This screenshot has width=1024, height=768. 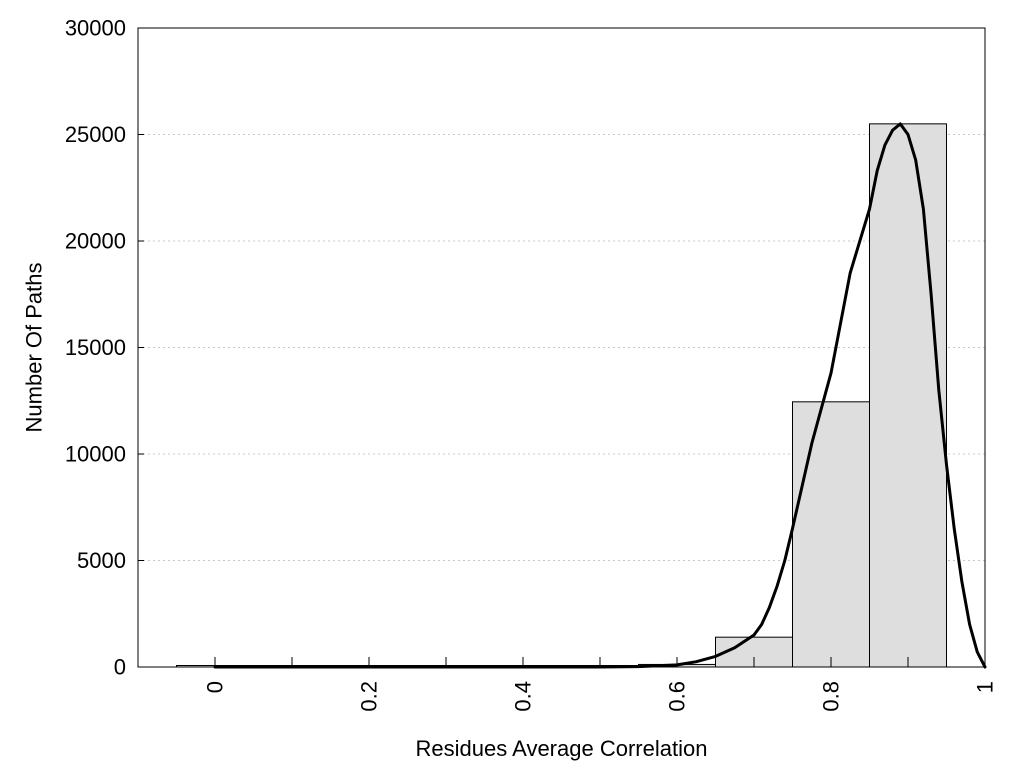 I want to click on y-tick-label: 15000, so click(x=95, y=347).